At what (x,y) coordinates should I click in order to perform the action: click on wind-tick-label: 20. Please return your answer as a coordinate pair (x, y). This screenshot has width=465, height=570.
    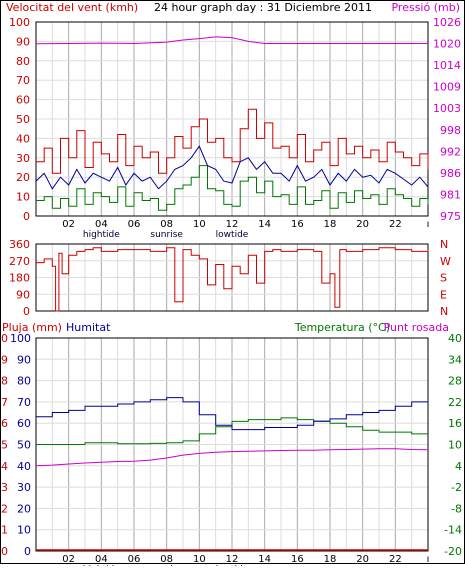
    Looking at the image, I should click on (23, 177).